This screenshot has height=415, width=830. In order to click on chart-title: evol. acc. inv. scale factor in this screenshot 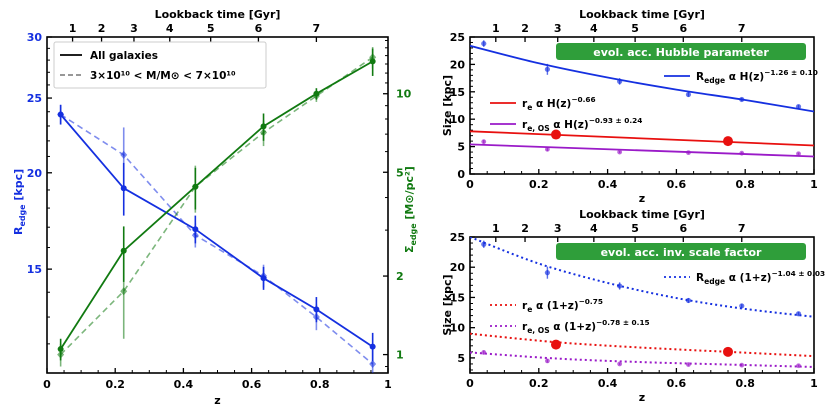, I will do `click(681, 252)`.